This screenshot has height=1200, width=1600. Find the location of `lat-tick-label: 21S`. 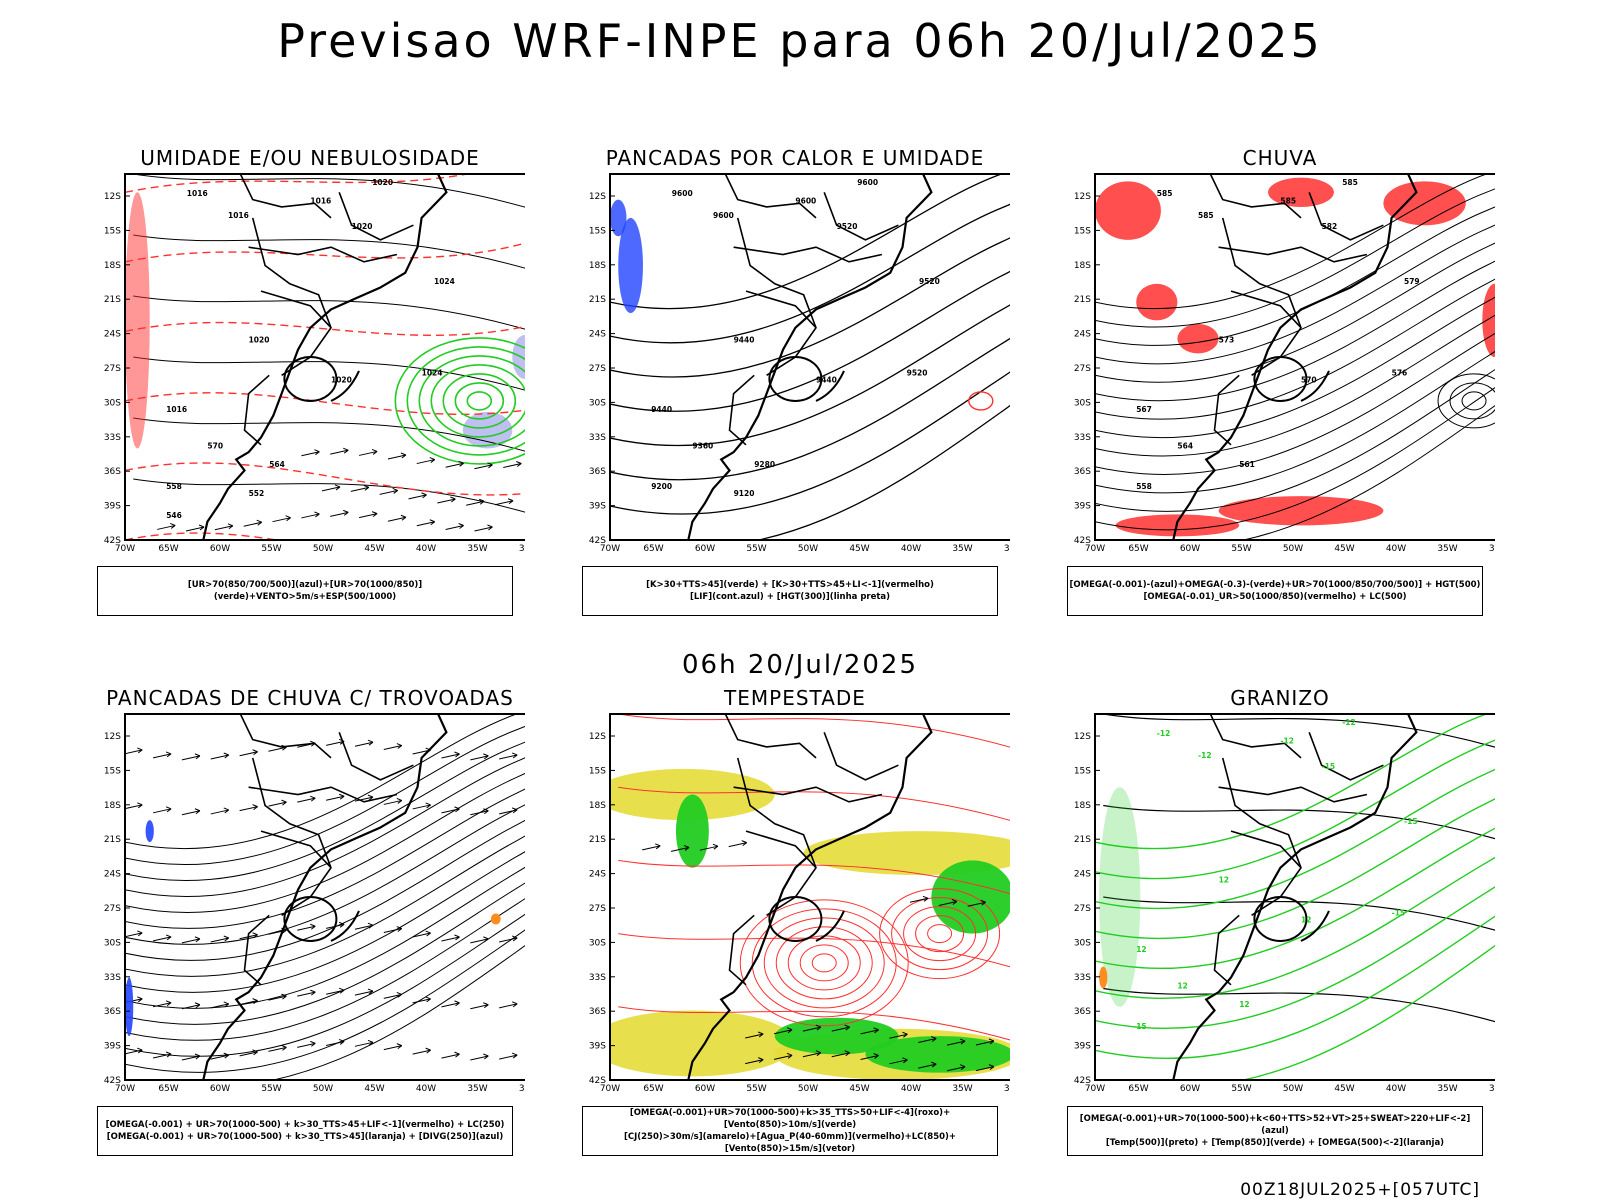

lat-tick-label: 21S is located at coordinates (597, 840).